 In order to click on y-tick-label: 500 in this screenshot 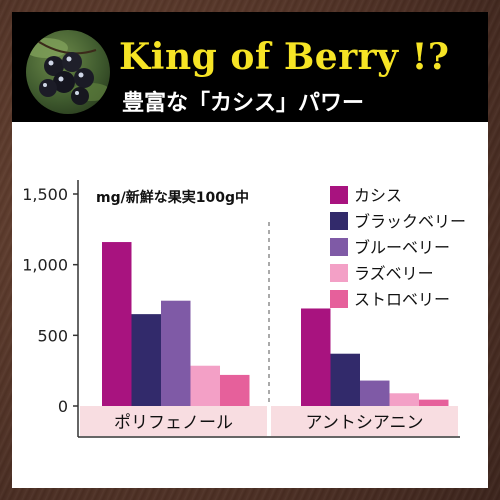, I will do `click(52, 335)`.